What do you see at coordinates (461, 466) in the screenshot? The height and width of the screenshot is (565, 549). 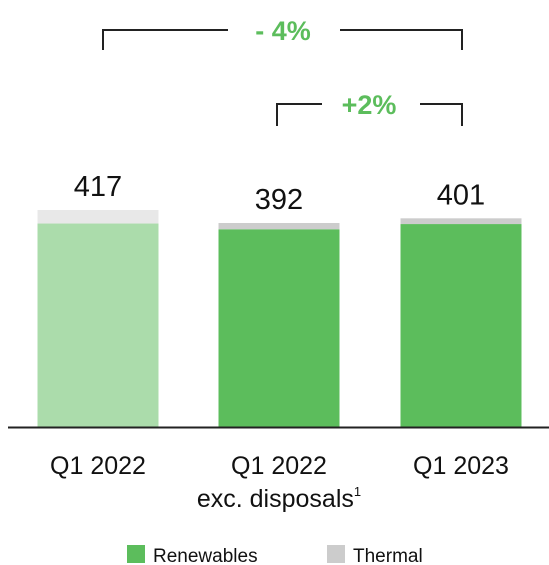 I see `x-tick-label-3: Q1 2023` at bounding box center [461, 466].